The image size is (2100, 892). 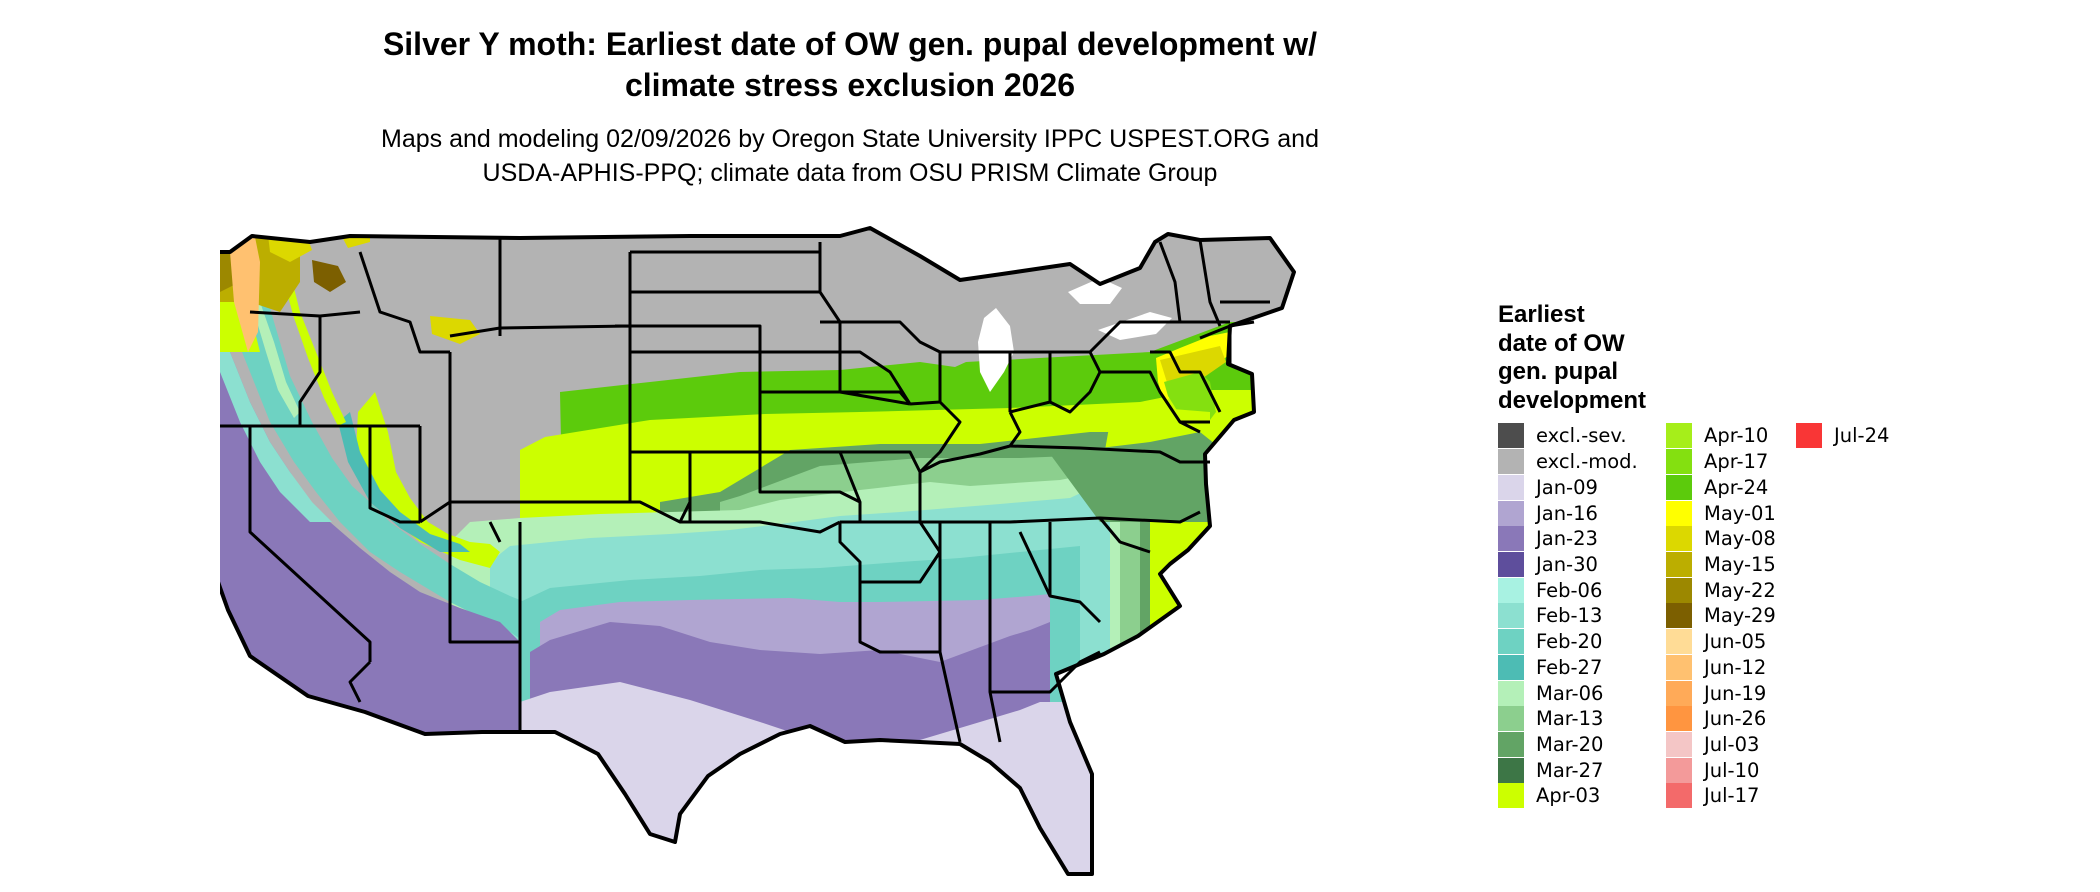 I want to click on legend-label: Mar-20, so click(x=1570, y=744).